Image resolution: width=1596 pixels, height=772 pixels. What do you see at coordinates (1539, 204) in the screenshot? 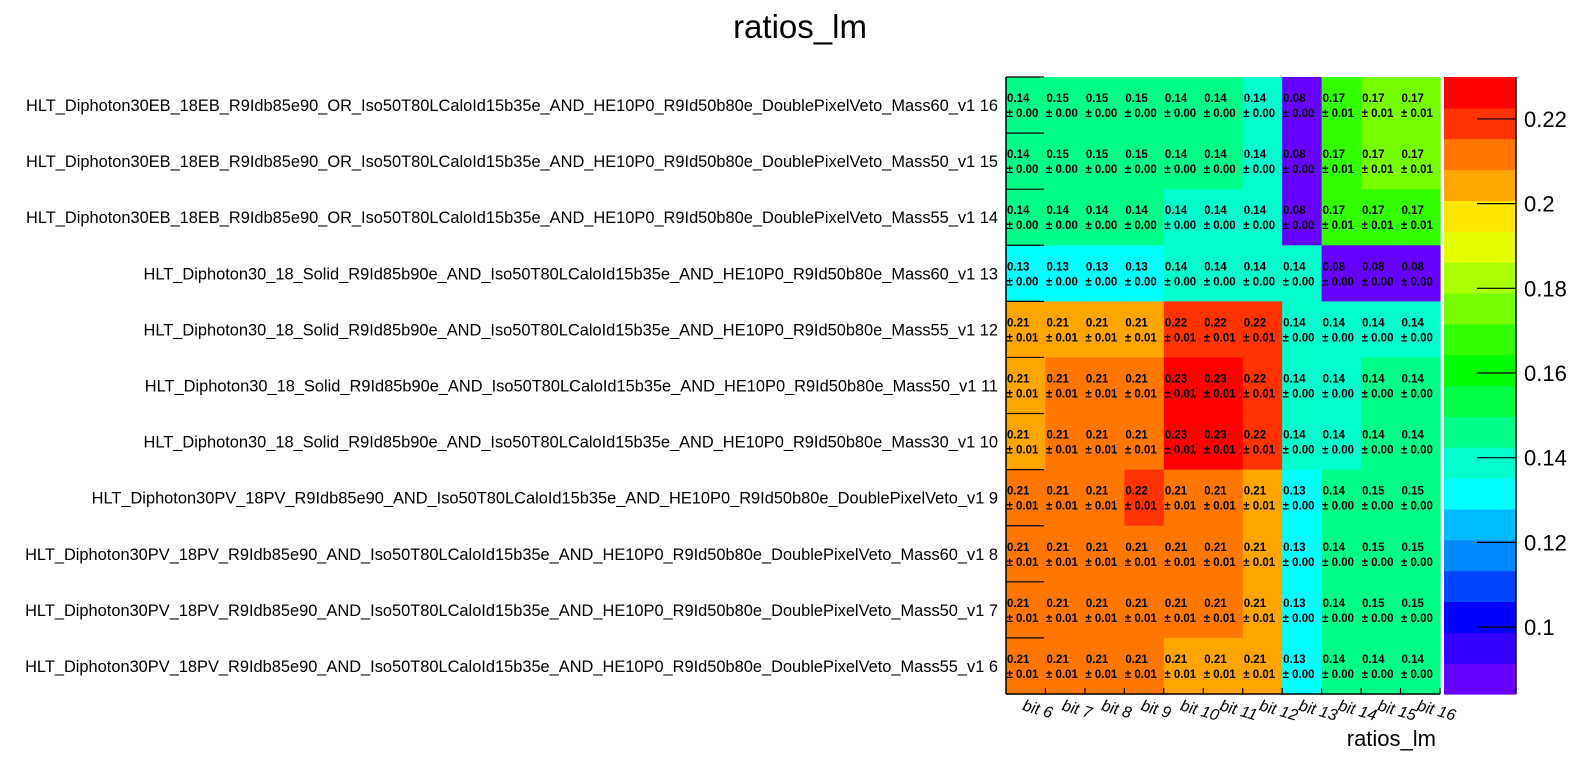
I see `colorbar-tick-label: 0.2` at bounding box center [1539, 204].